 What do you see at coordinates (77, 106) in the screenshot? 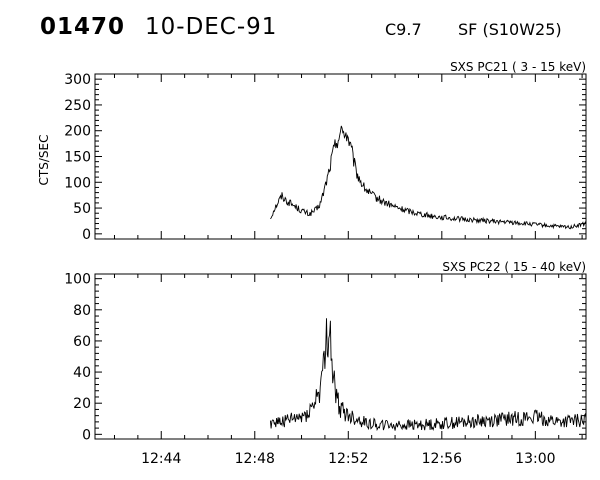
I see `y-tick-label: 250` at bounding box center [77, 106].